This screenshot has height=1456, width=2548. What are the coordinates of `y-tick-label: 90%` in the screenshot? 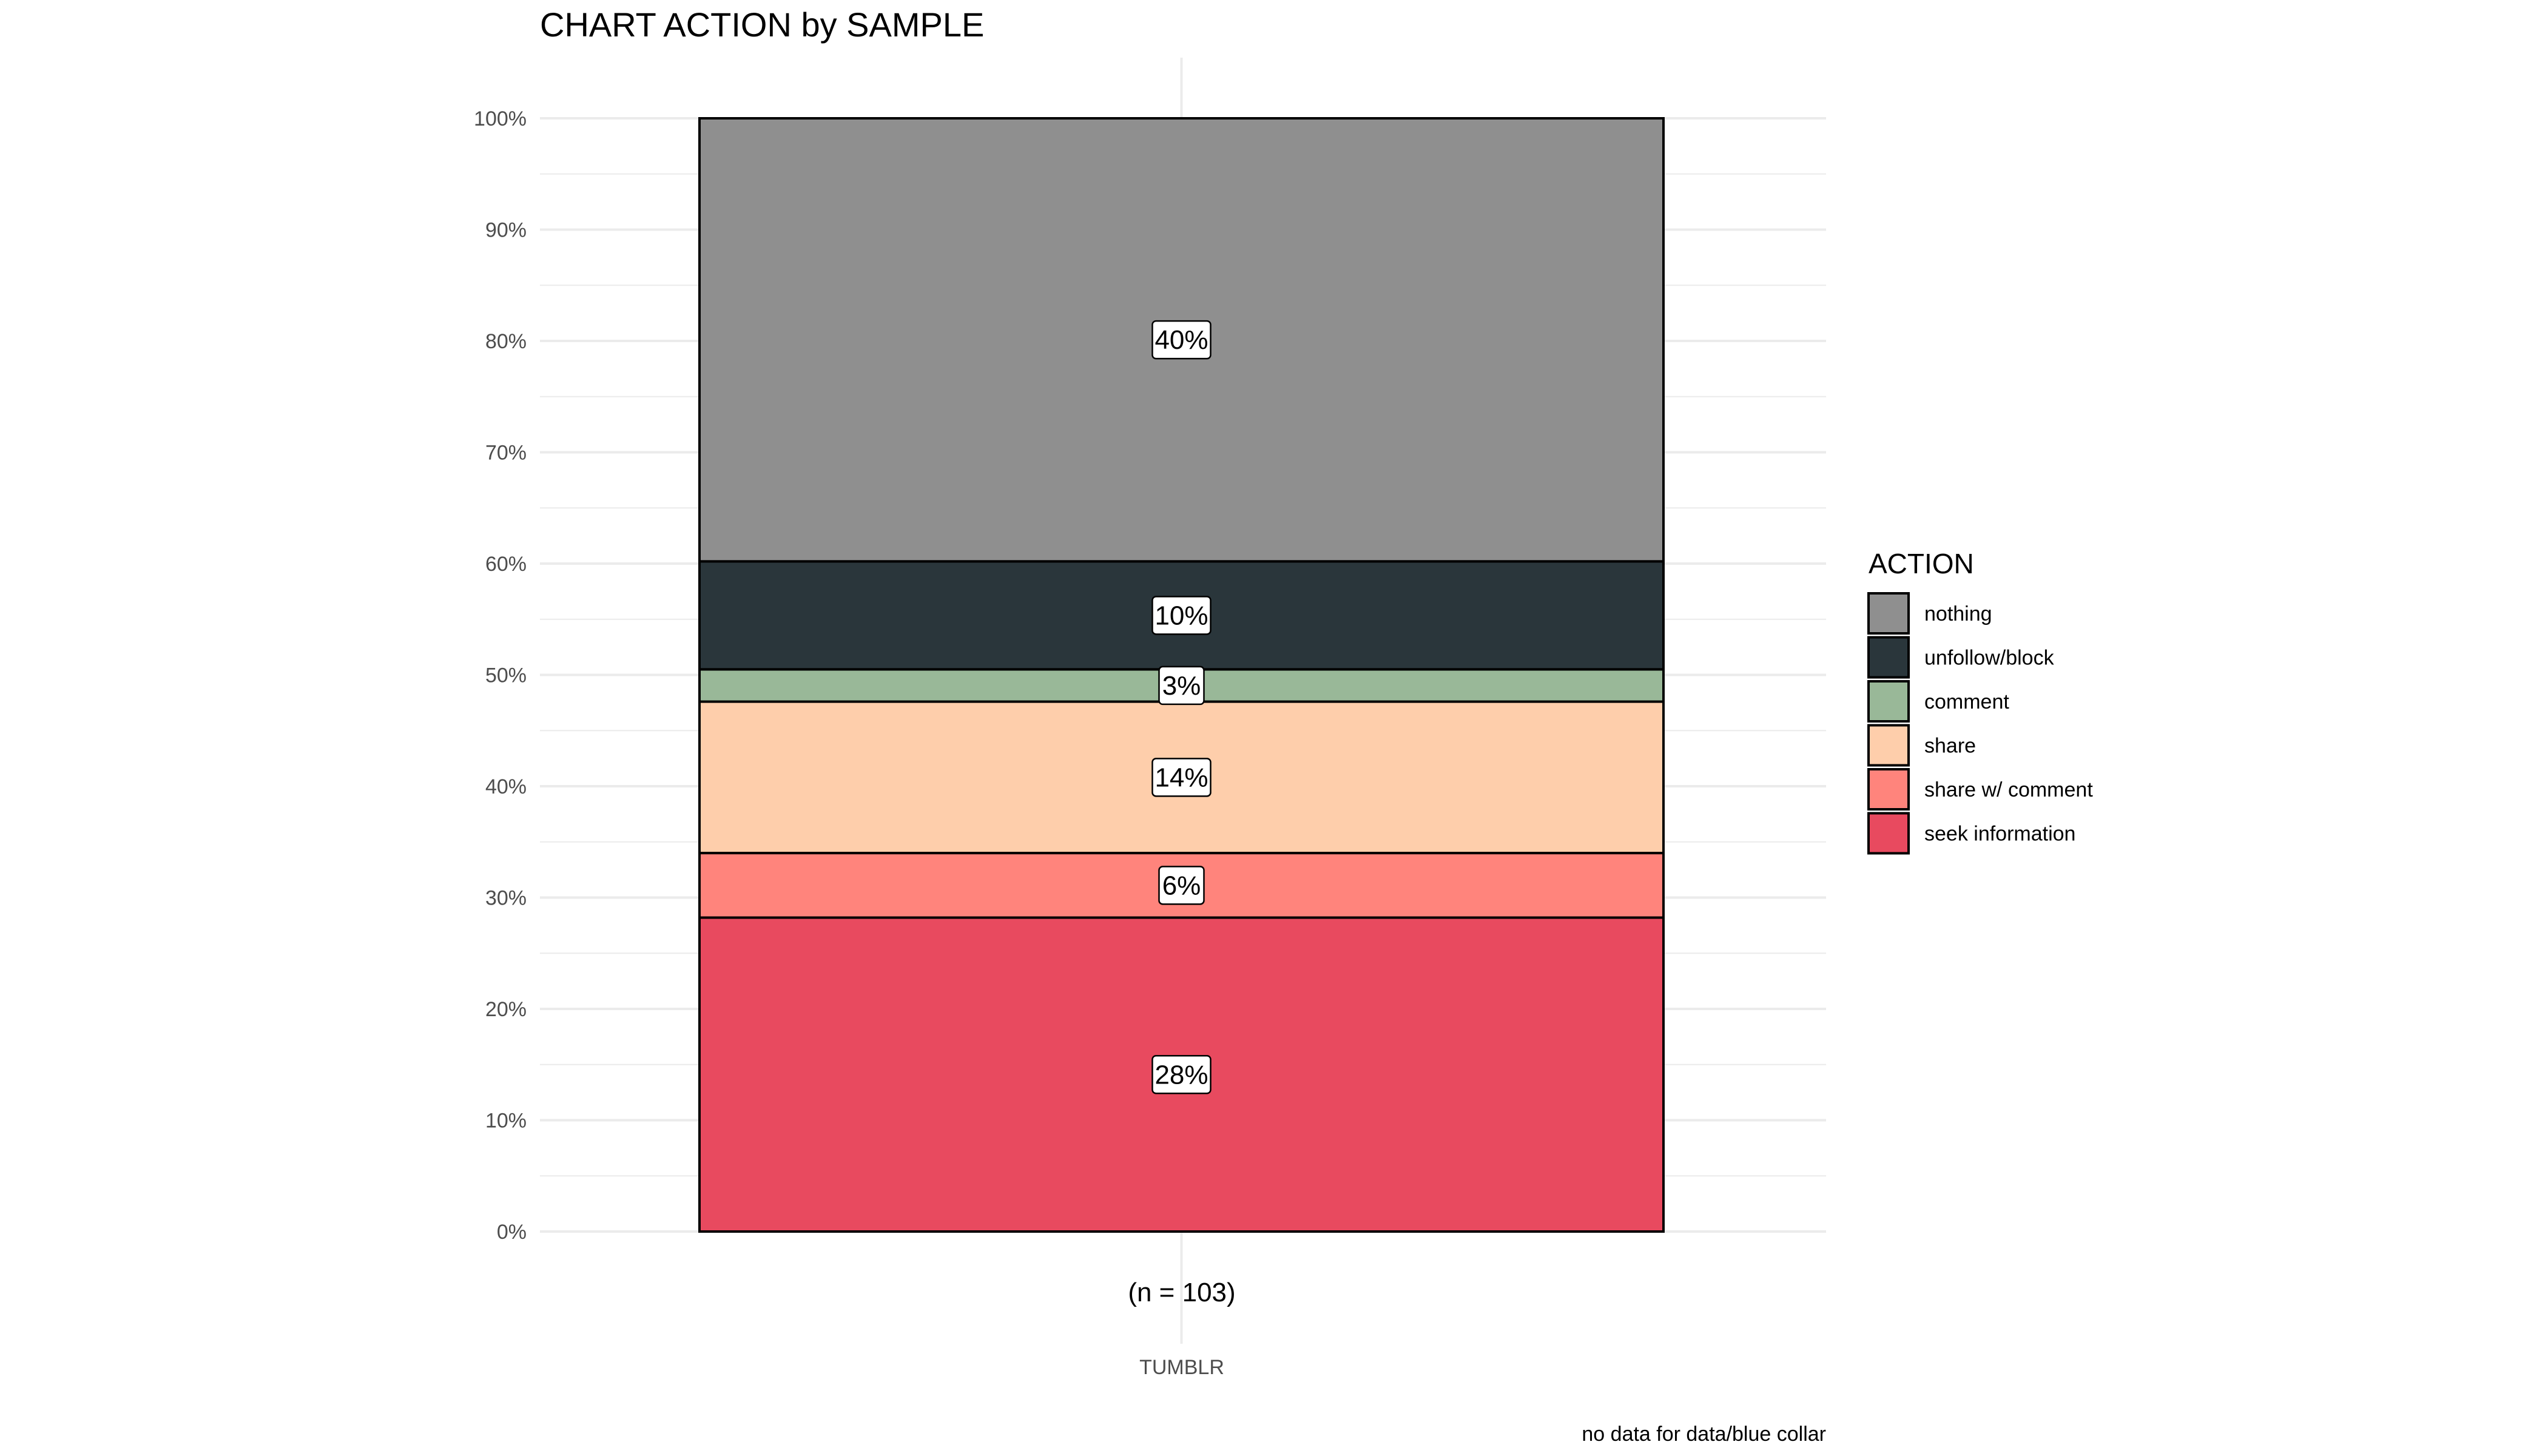 It's located at (506, 230).